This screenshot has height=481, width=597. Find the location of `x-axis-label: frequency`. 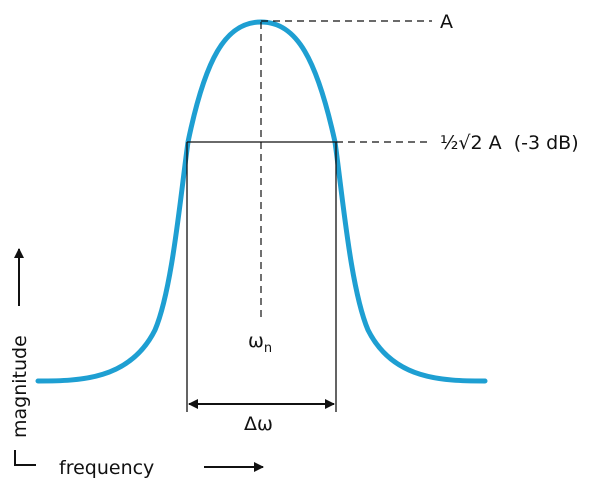

x-axis-label: frequency is located at coordinates (106, 468).